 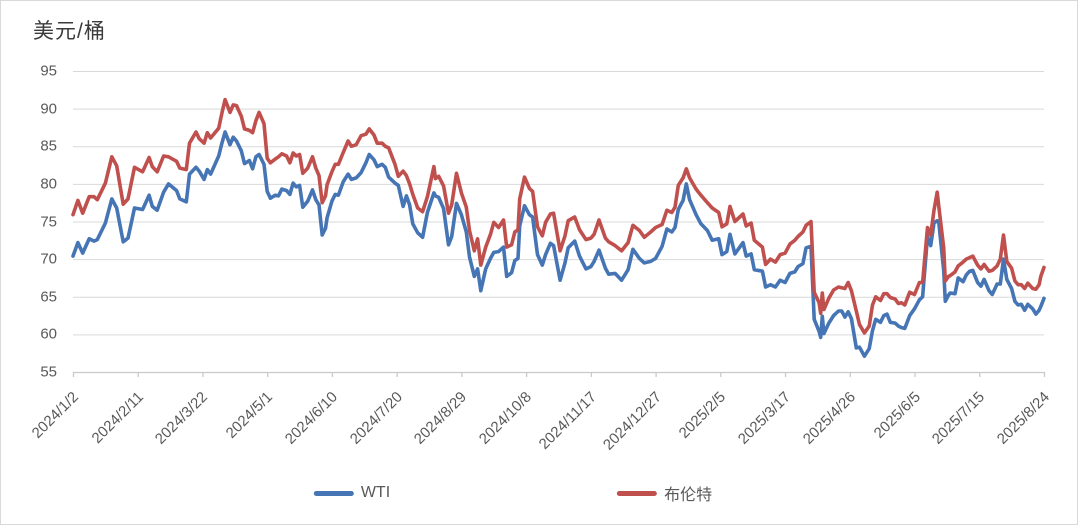 What do you see at coordinates (48, 334) in the screenshot?
I see `y-axis-tick-label: 60` at bounding box center [48, 334].